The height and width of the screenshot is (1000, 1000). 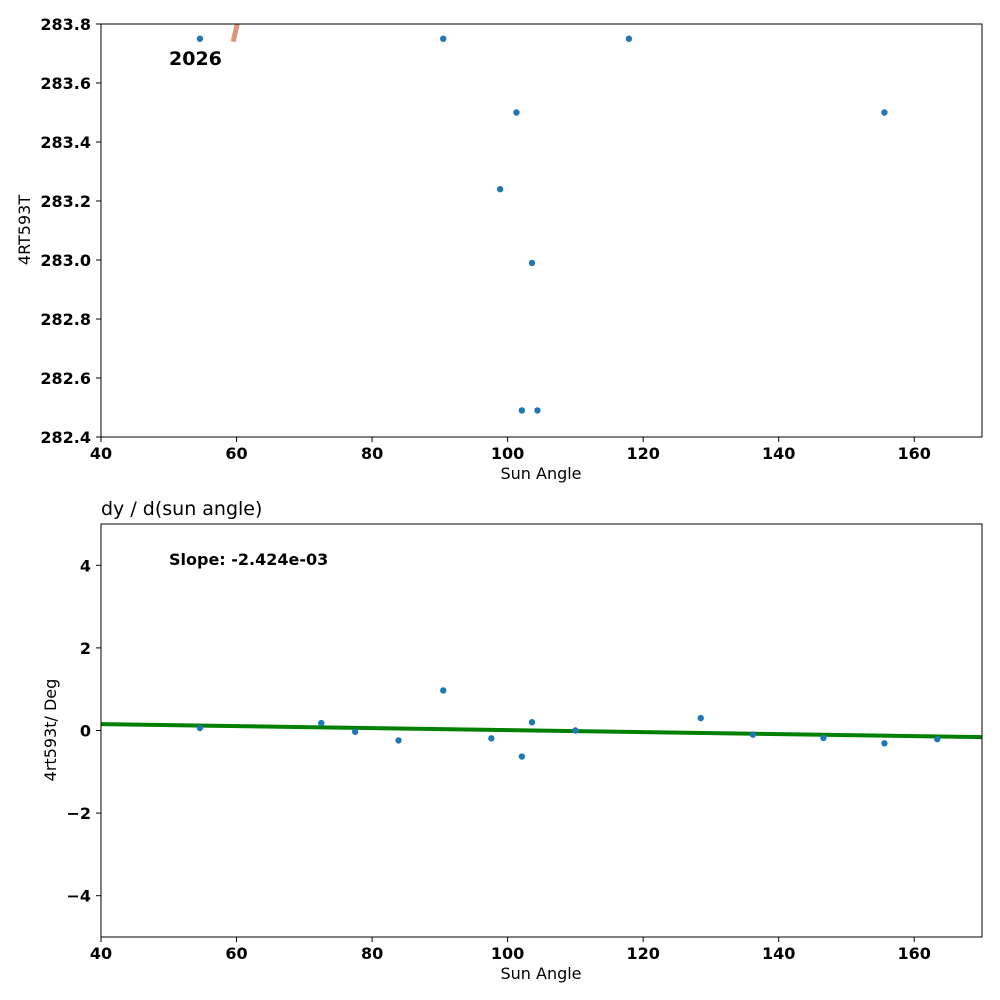 I want to click on y-tick-label: 283.6, so click(x=65, y=83).